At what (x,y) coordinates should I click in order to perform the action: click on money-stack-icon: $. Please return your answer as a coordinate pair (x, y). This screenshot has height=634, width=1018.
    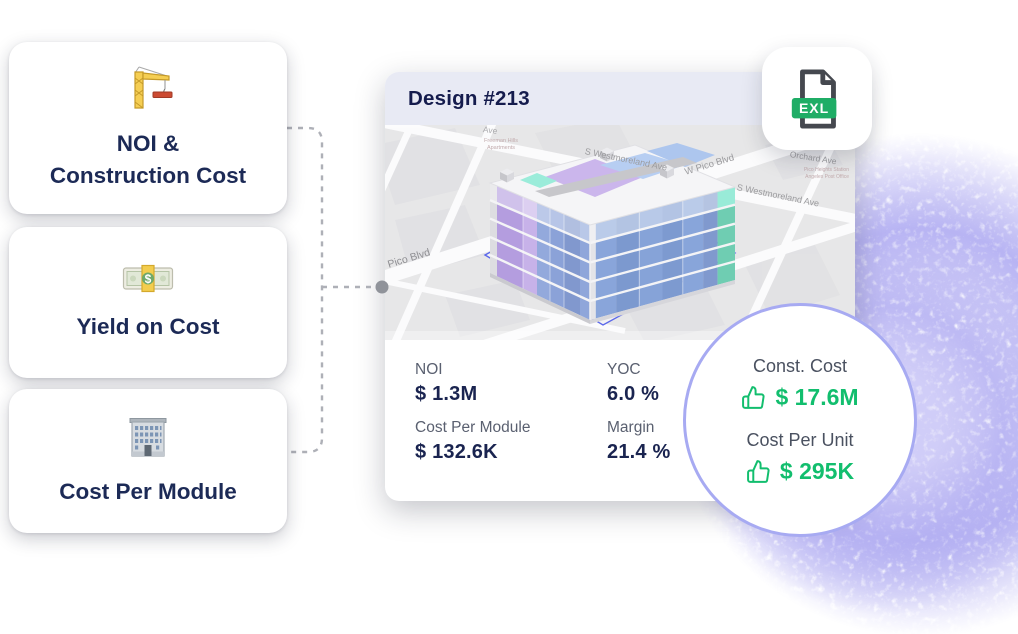
    Looking at the image, I should click on (148, 278).